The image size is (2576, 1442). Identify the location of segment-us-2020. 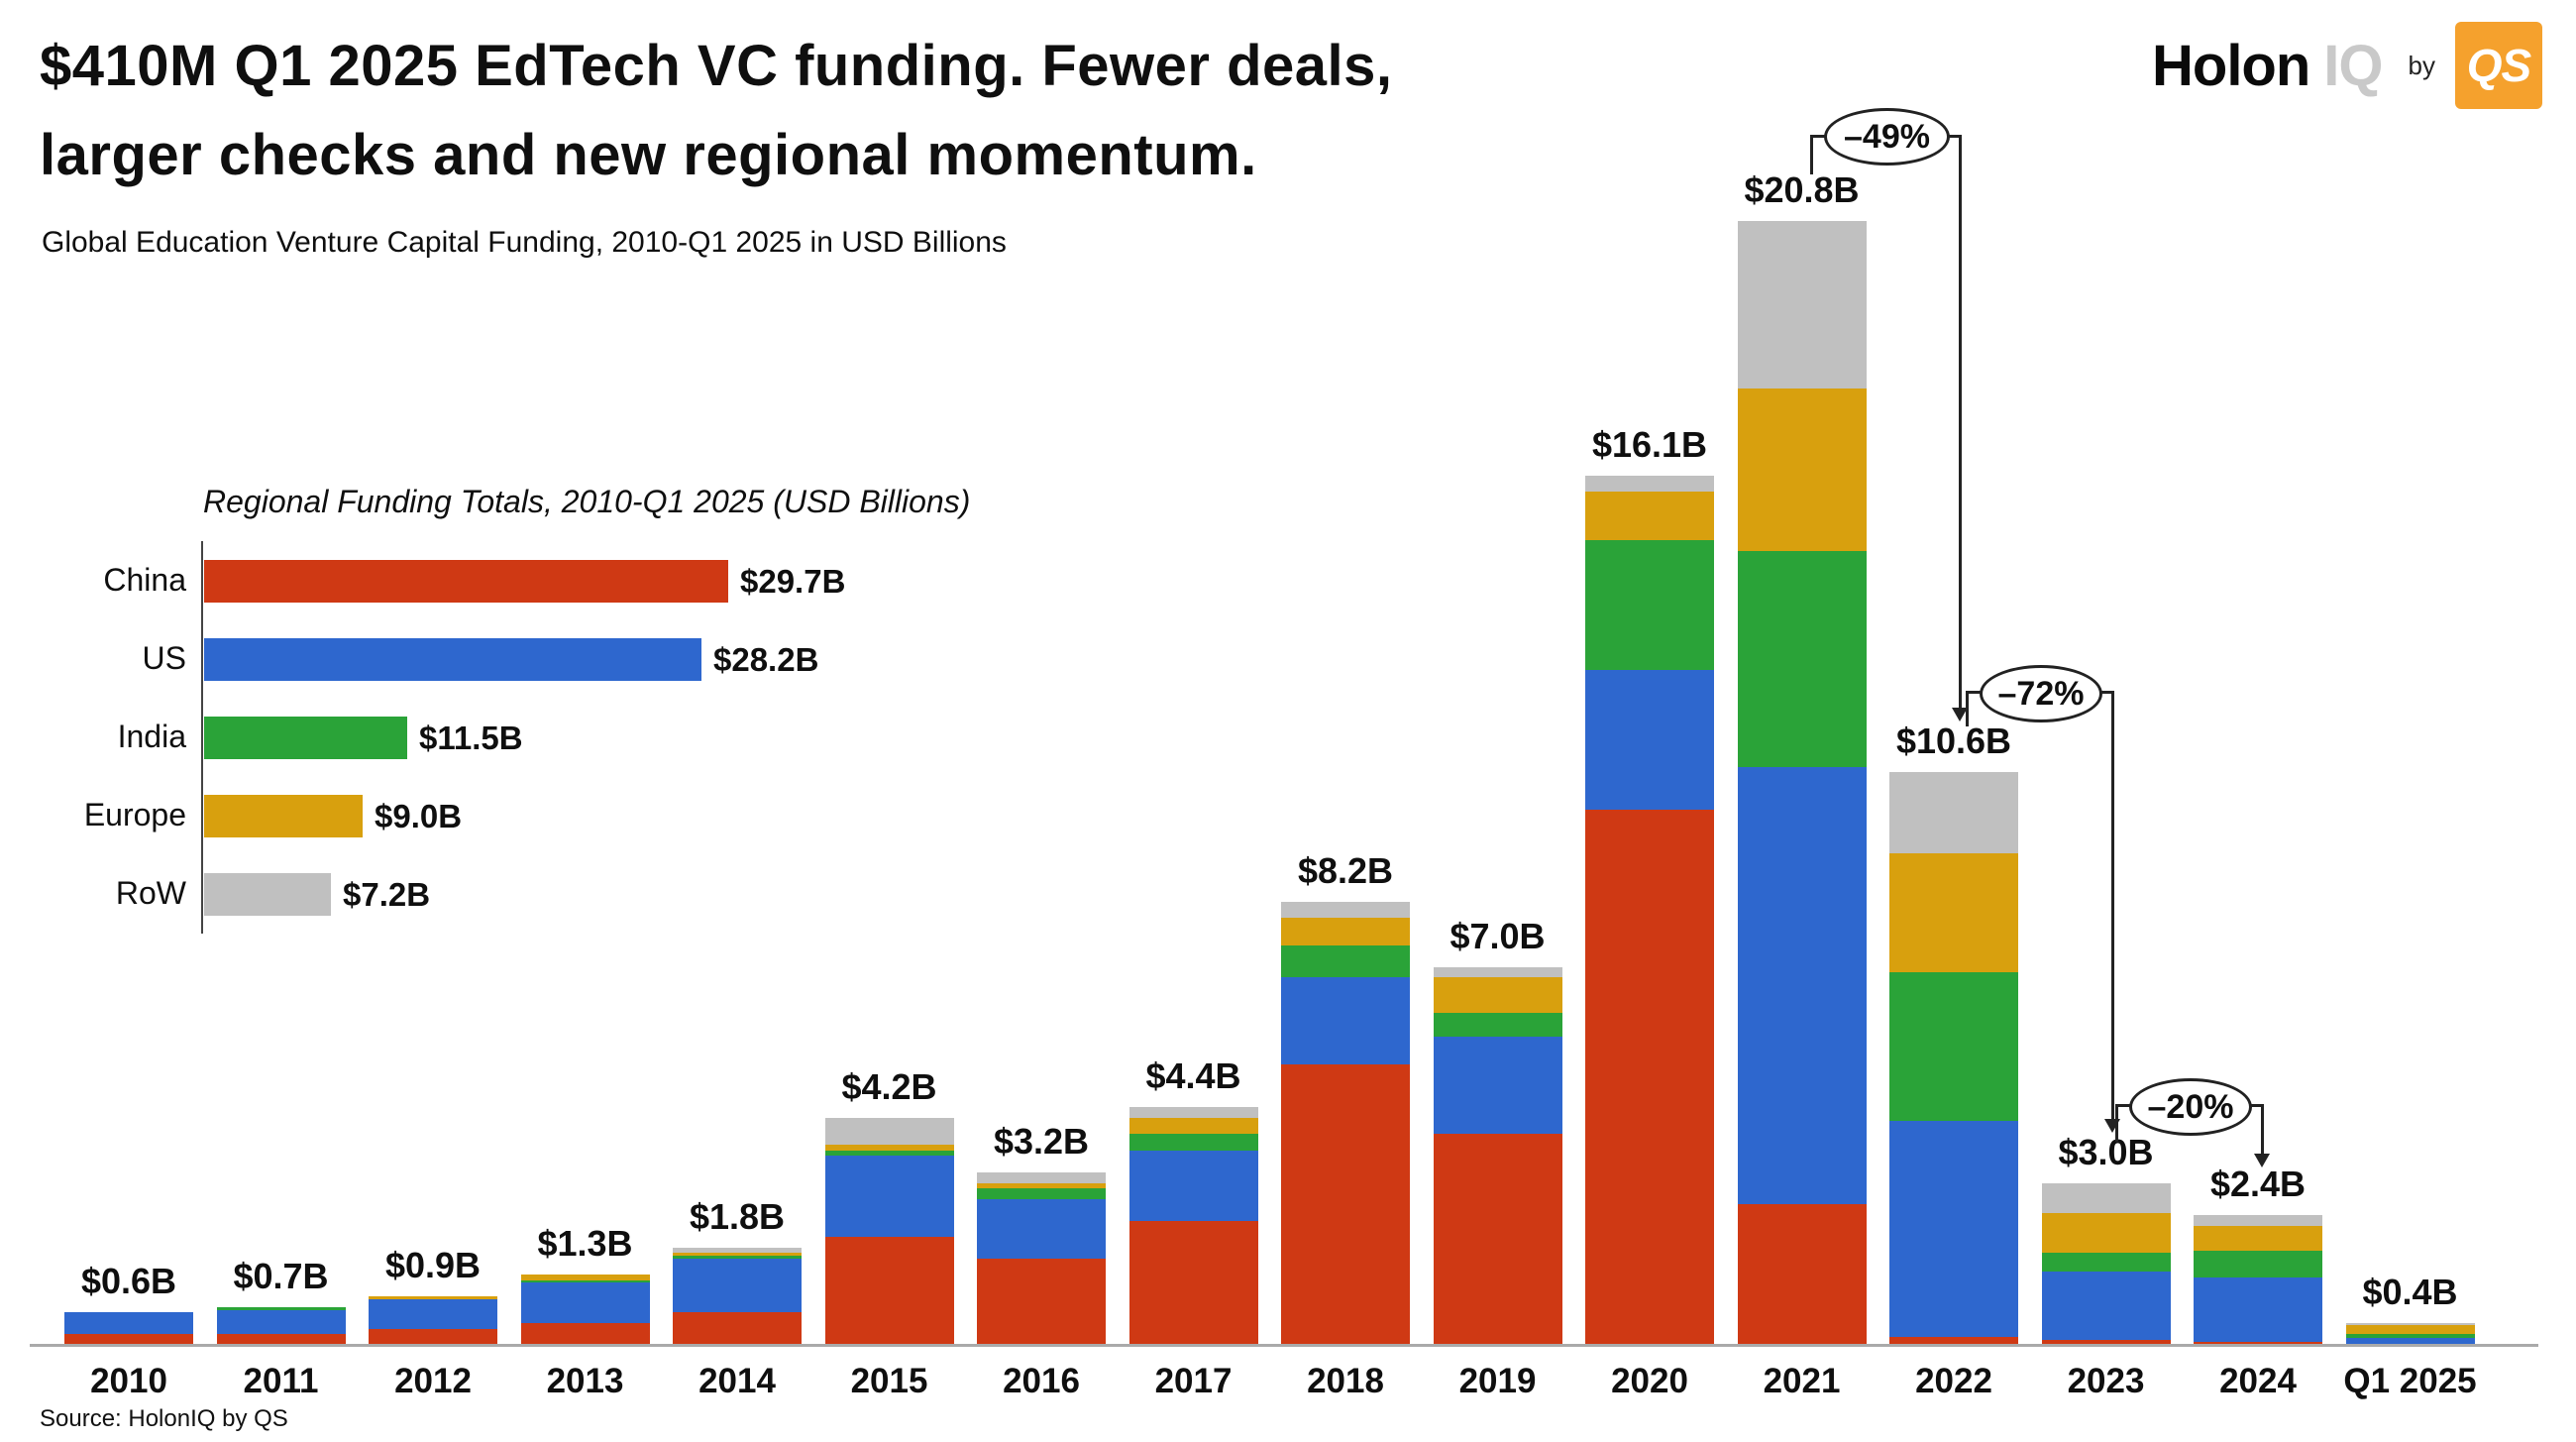
(1649, 740).